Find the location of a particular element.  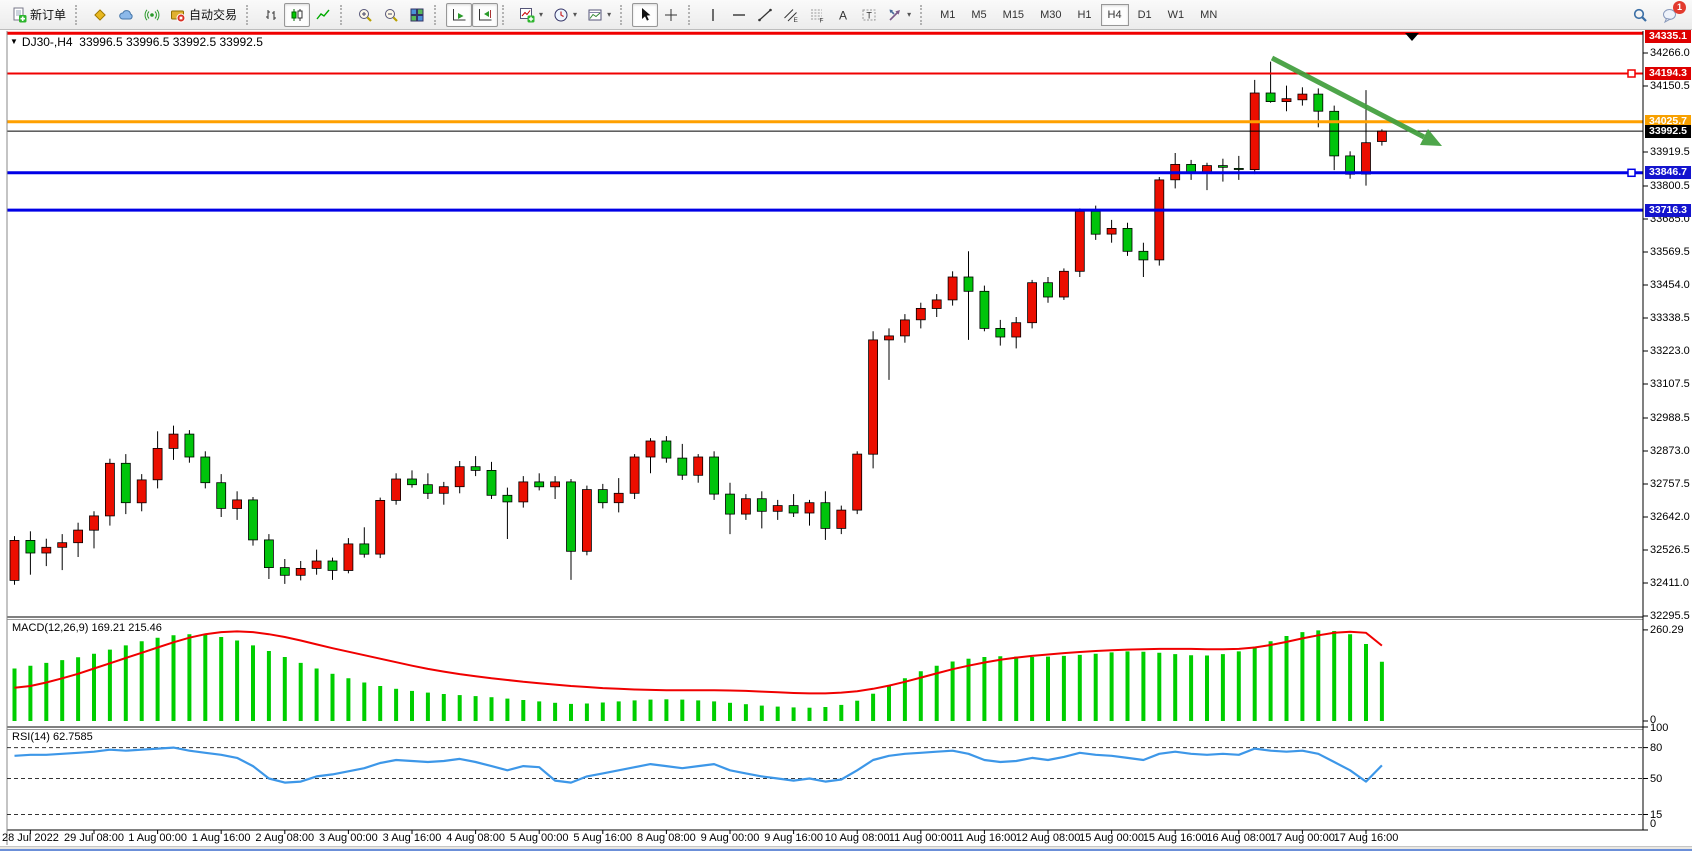

text-label-icon: T is located at coordinates (869, 15).